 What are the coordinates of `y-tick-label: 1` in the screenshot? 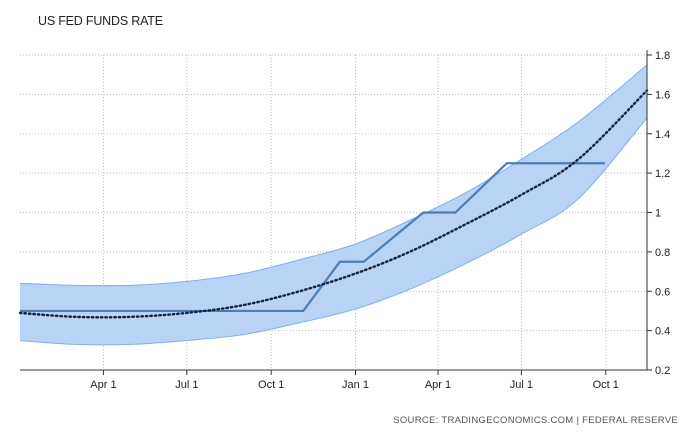 It's located at (658, 214).